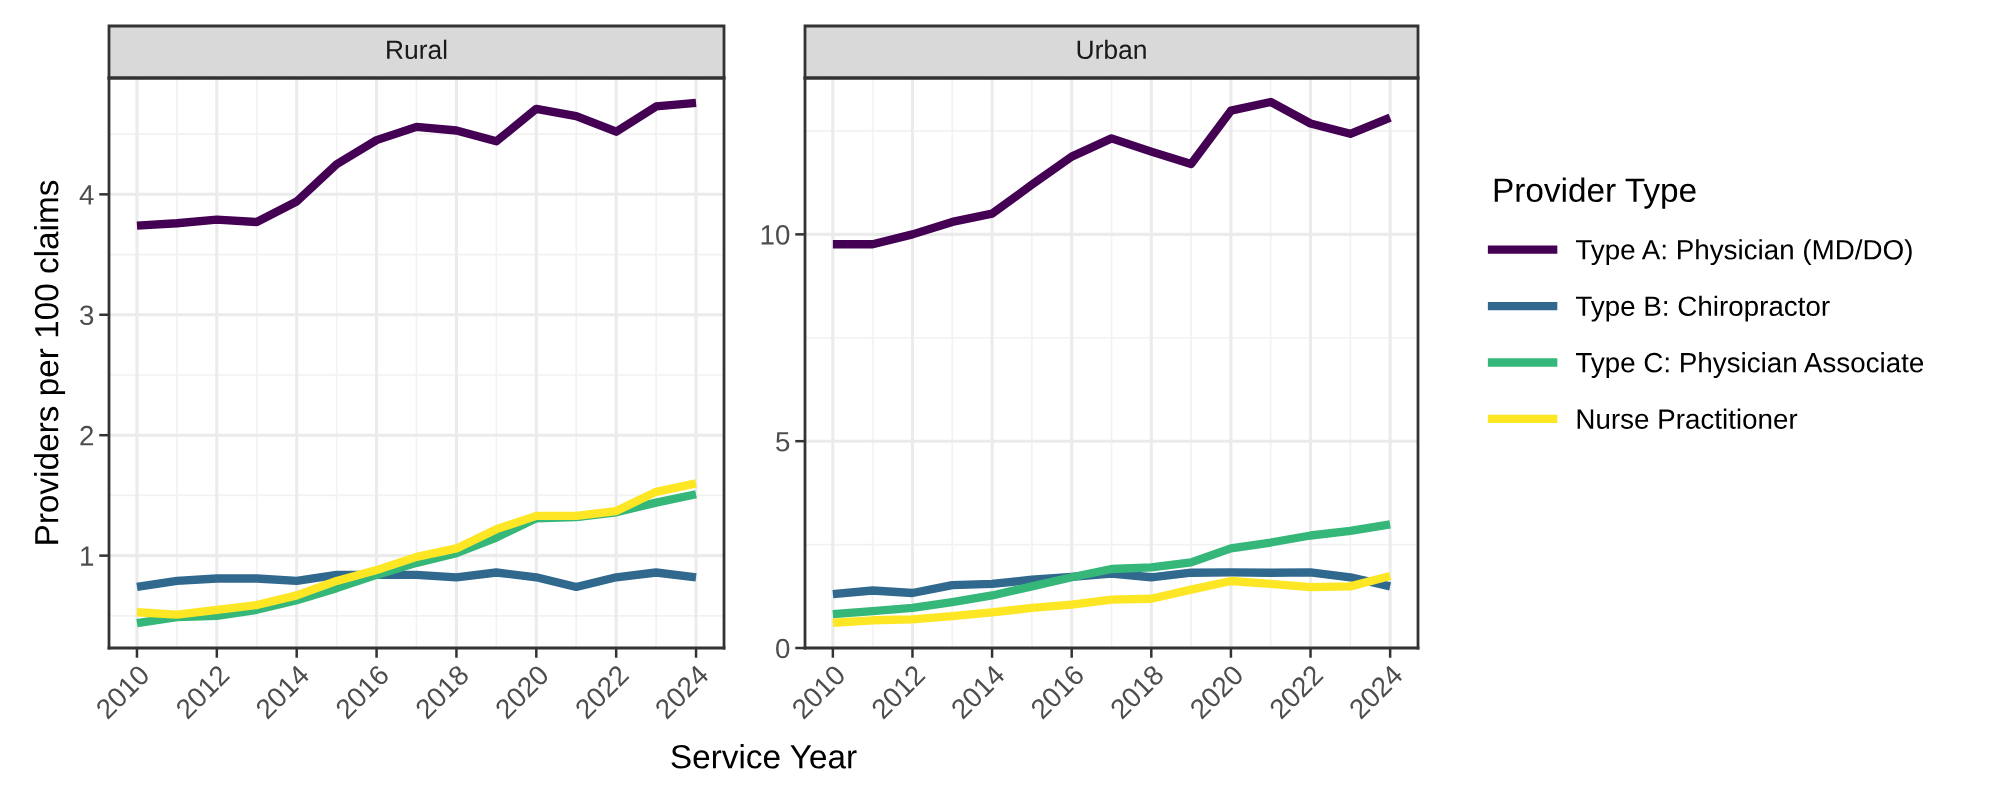 Image resolution: width=2009 pixels, height=791 pixels. Describe the element at coordinates (1111, 49) in the screenshot. I see `chart-title: Urban` at that location.